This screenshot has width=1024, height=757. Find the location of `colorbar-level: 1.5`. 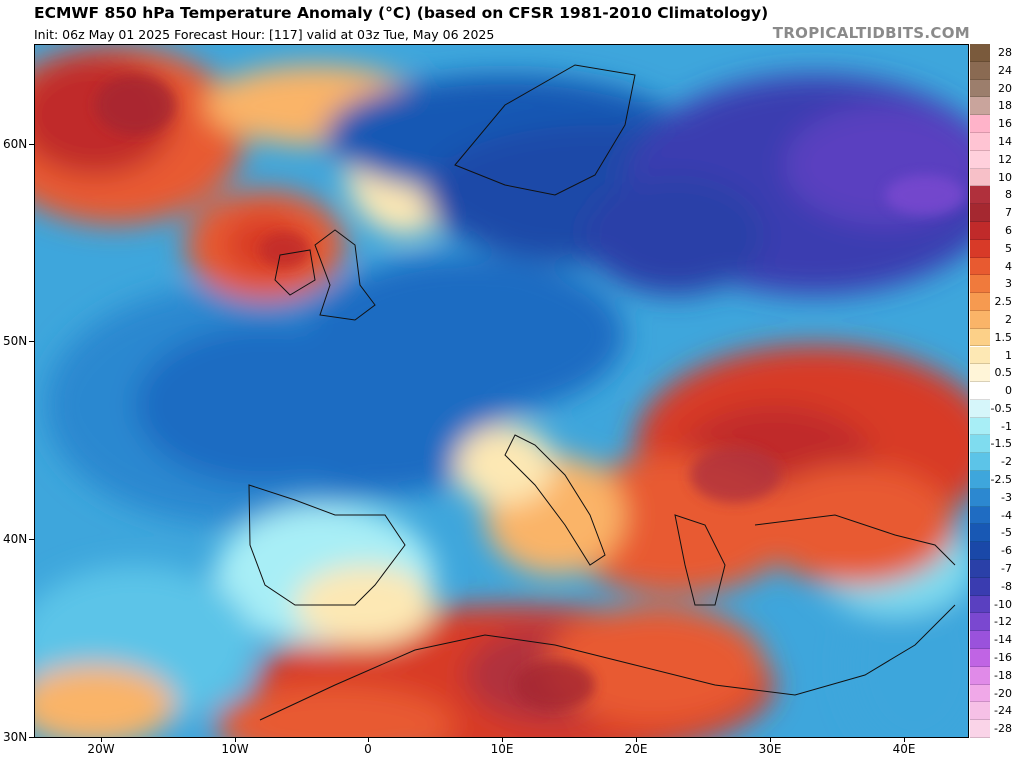

colorbar-level: 1.5 is located at coordinates (997, 337).